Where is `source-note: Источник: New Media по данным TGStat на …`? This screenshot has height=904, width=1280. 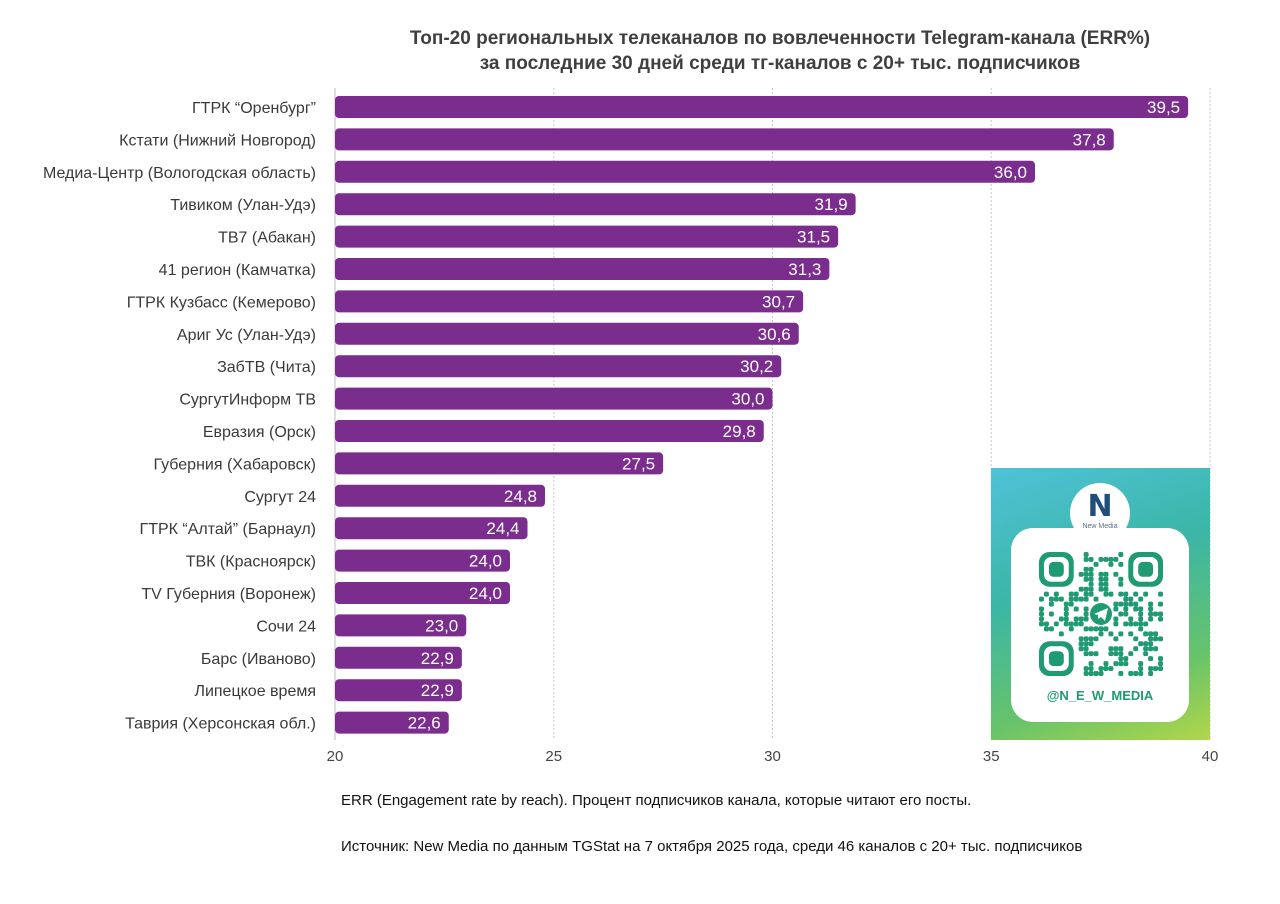 source-note: Источник: New Media по данным TGStat на … is located at coordinates (712, 846).